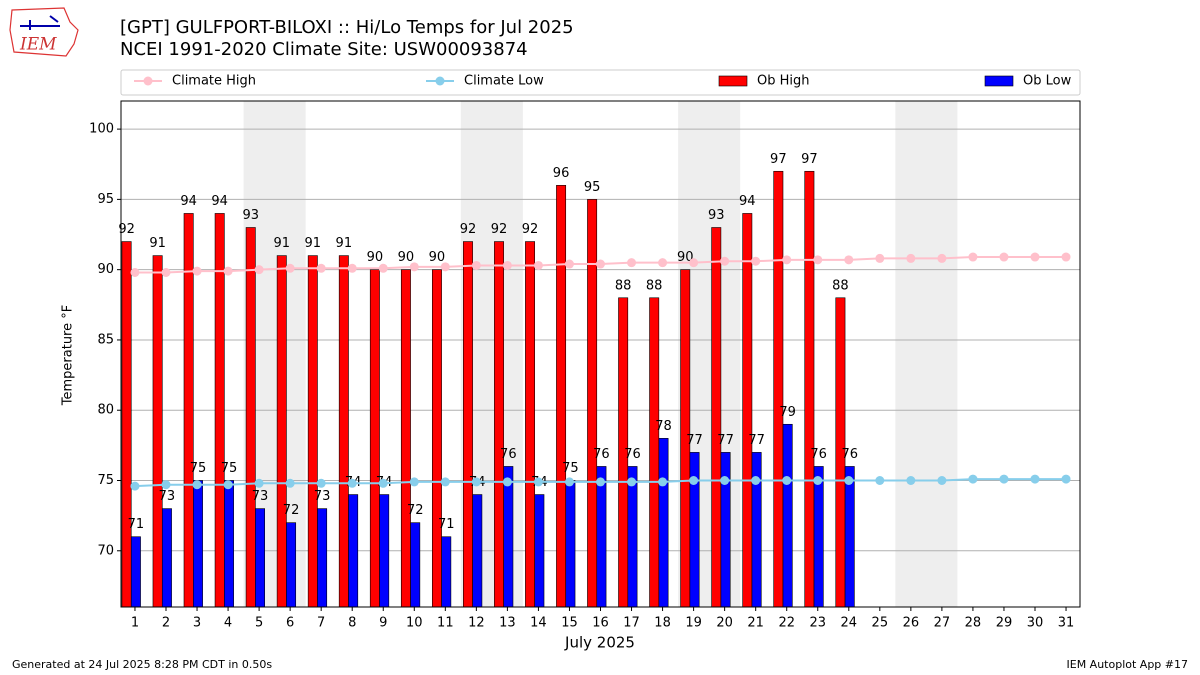 This screenshot has height=675, width=1200. I want to click on x-tick-label: 10, so click(414, 623).